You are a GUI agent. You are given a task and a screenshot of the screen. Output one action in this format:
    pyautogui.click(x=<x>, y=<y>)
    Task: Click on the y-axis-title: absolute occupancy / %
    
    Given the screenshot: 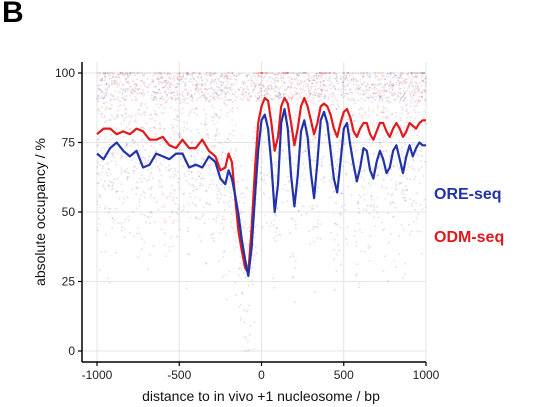 What is the action you would take?
    pyautogui.click(x=40, y=212)
    